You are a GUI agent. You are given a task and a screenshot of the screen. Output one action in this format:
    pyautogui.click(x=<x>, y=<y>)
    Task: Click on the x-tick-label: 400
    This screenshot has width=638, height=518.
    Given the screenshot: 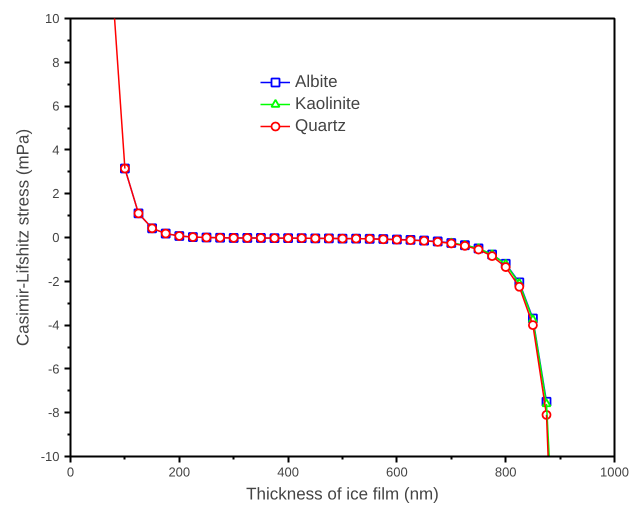 What is the action you would take?
    pyautogui.click(x=288, y=472)
    